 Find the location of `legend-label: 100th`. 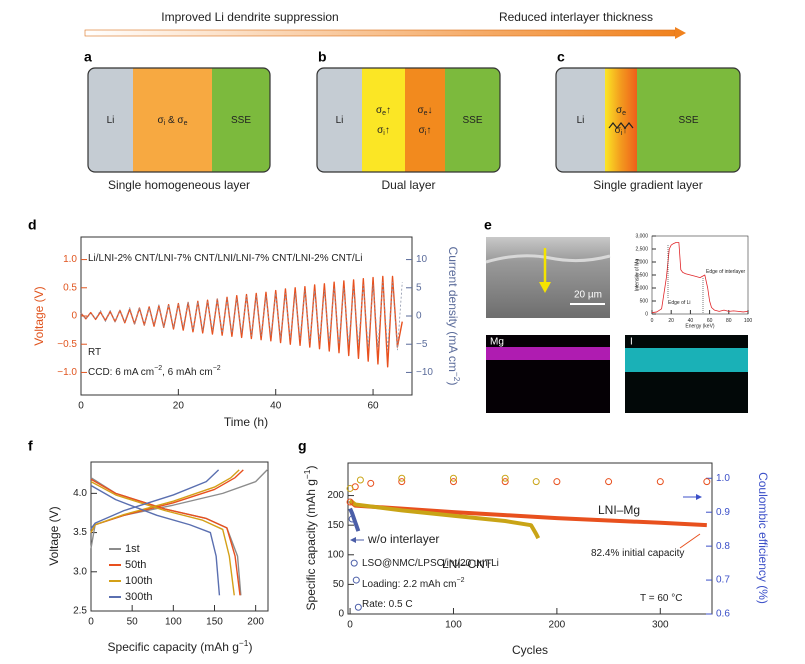

legend-label: 100th is located at coordinates (139, 581).